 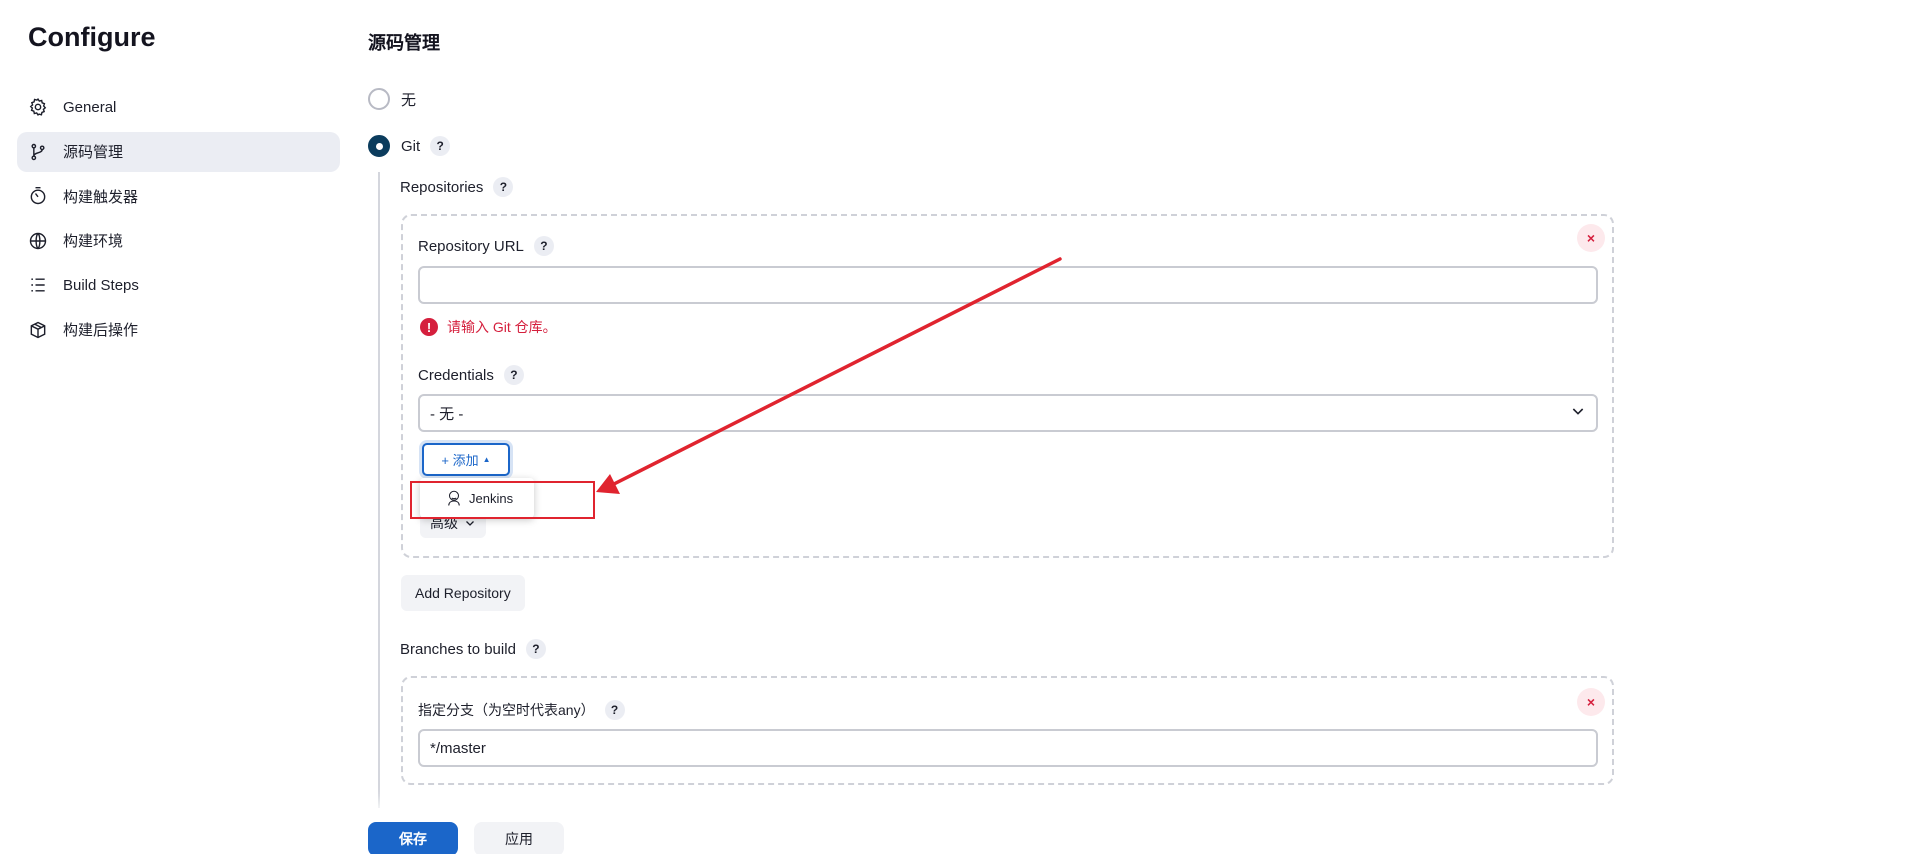 I want to click on sidebar-item-label: 源码管理, so click(x=93, y=152).